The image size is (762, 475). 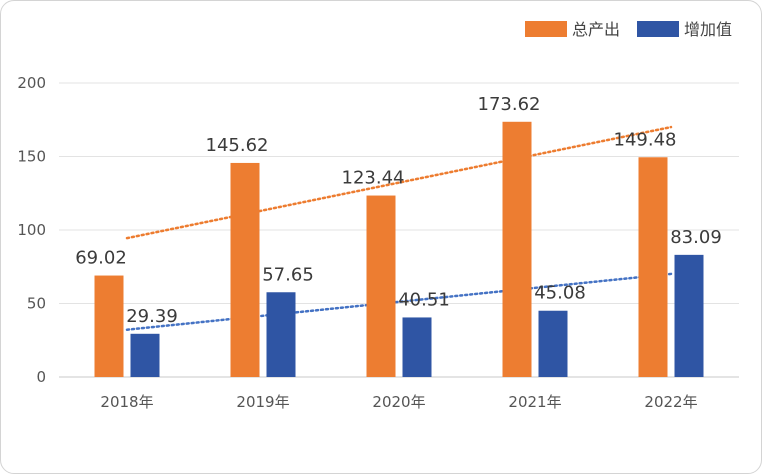 I want to click on y-tick-label: 100, so click(x=31, y=230).